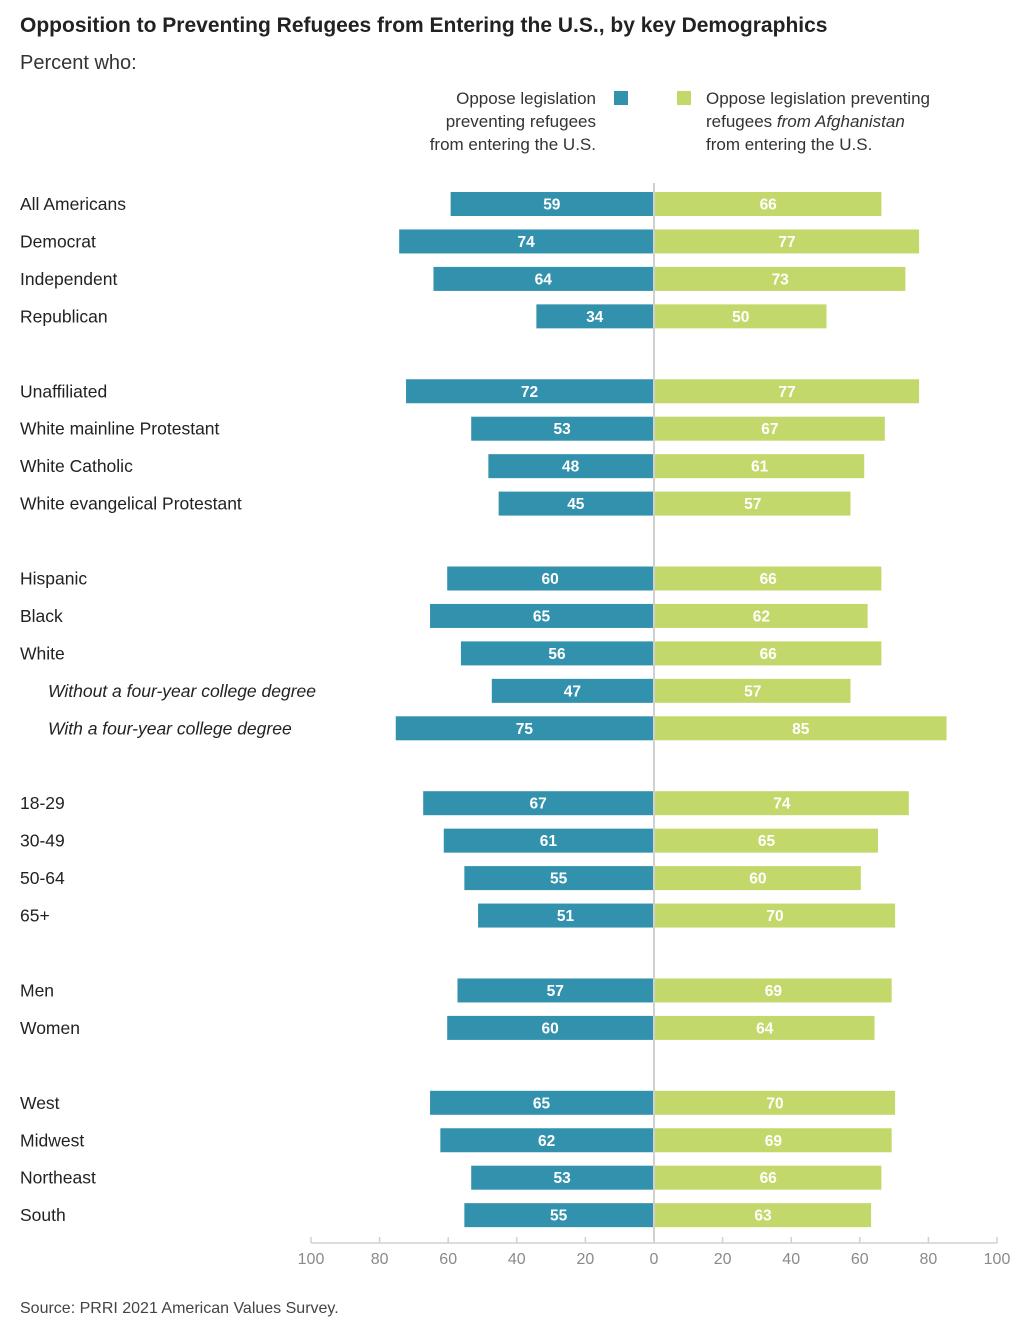 This screenshot has width=1033, height=1337. I want to click on bar-left-value: 51, so click(566, 916).